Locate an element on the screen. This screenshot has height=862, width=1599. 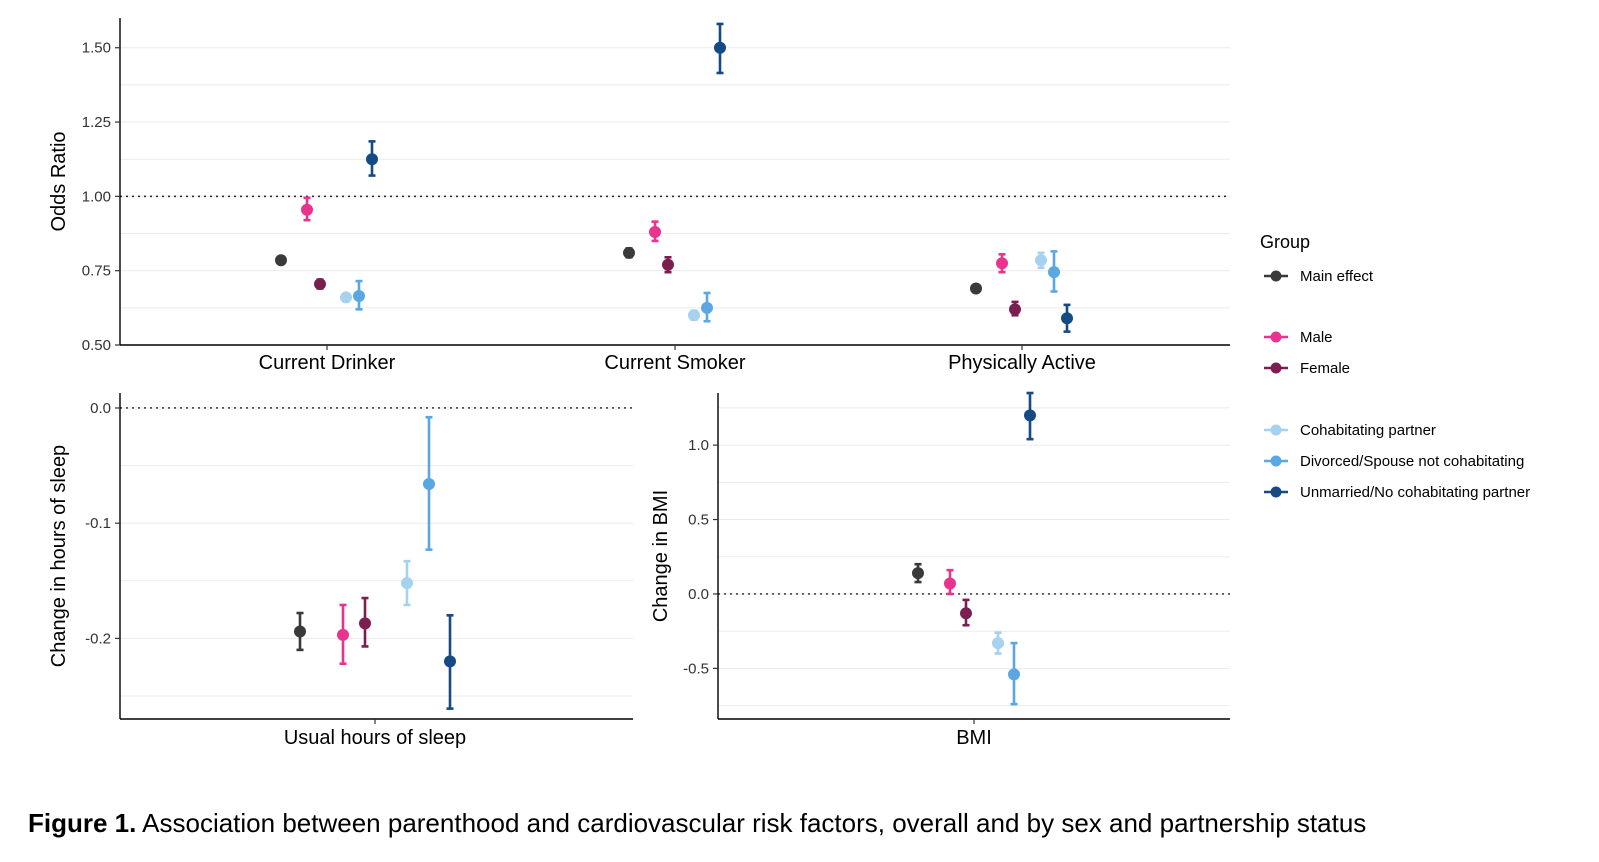
legend-item-cohabitating-partner: Cohabitating partner is located at coordinates (1350, 430).